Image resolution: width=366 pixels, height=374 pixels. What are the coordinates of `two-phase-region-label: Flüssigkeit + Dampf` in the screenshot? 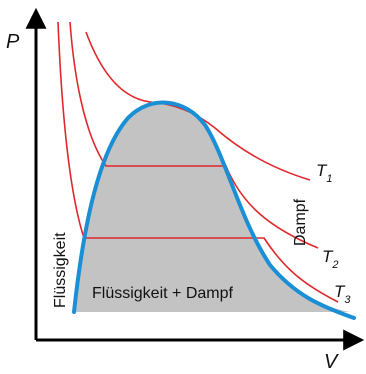 It's located at (162, 293).